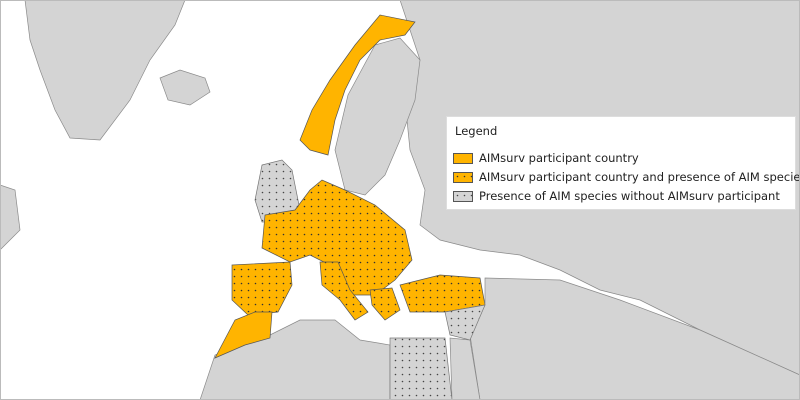  What do you see at coordinates (185, 87) in the screenshot?
I see `iceland` at bounding box center [185, 87].